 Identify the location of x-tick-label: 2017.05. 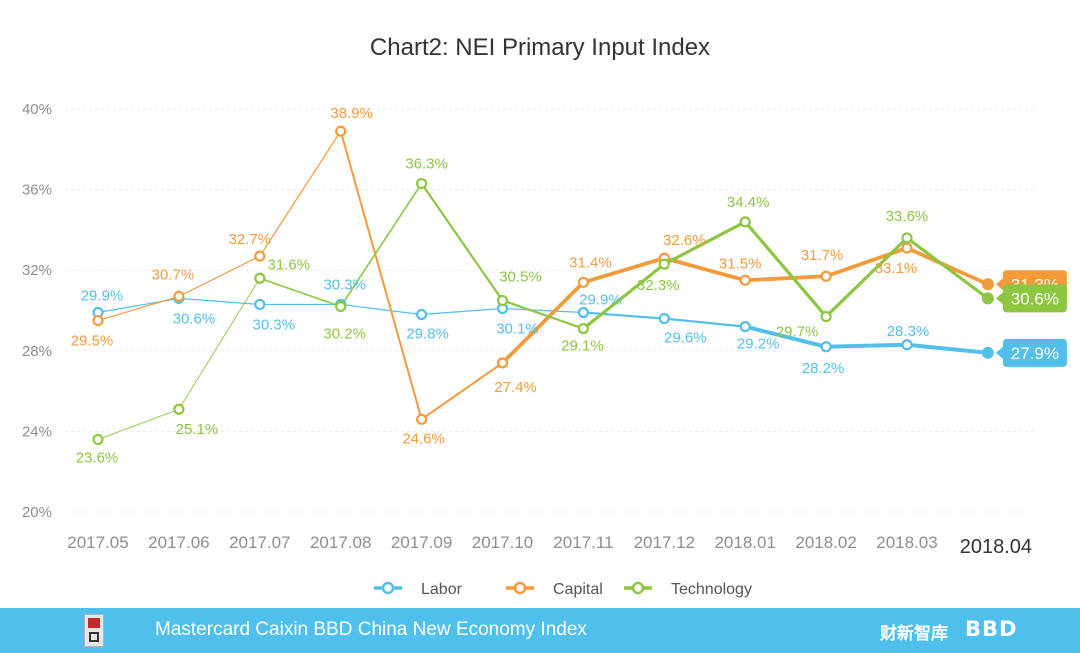
(97, 542).